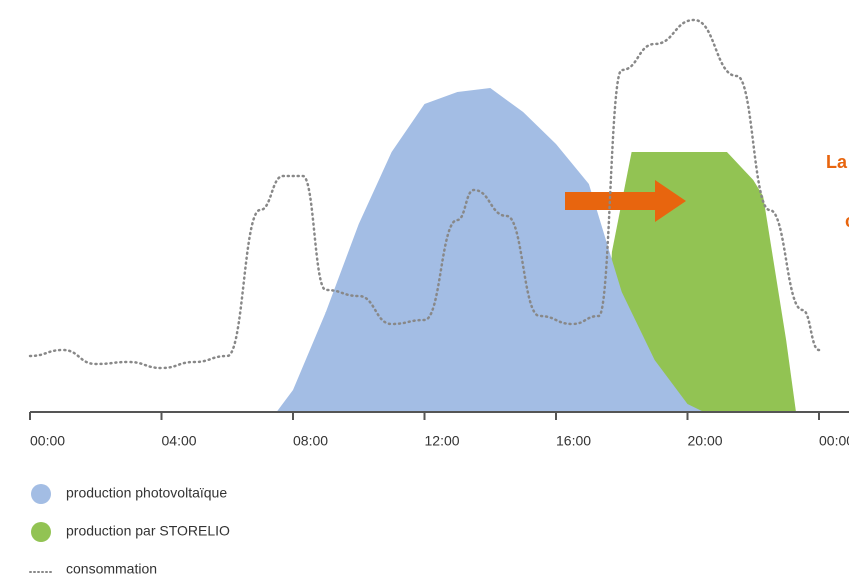  Describe the element at coordinates (111, 569) in the screenshot. I see `legend-label: consommation` at that location.